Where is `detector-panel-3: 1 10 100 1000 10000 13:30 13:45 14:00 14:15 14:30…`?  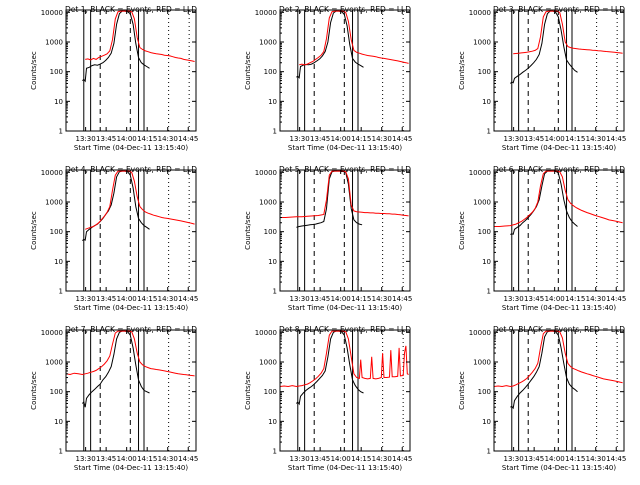 detector-panel-3: 1 10 100 1000 10000 13:30 13:45 14:00 14:15 14:30… is located at coordinates (542, 78).